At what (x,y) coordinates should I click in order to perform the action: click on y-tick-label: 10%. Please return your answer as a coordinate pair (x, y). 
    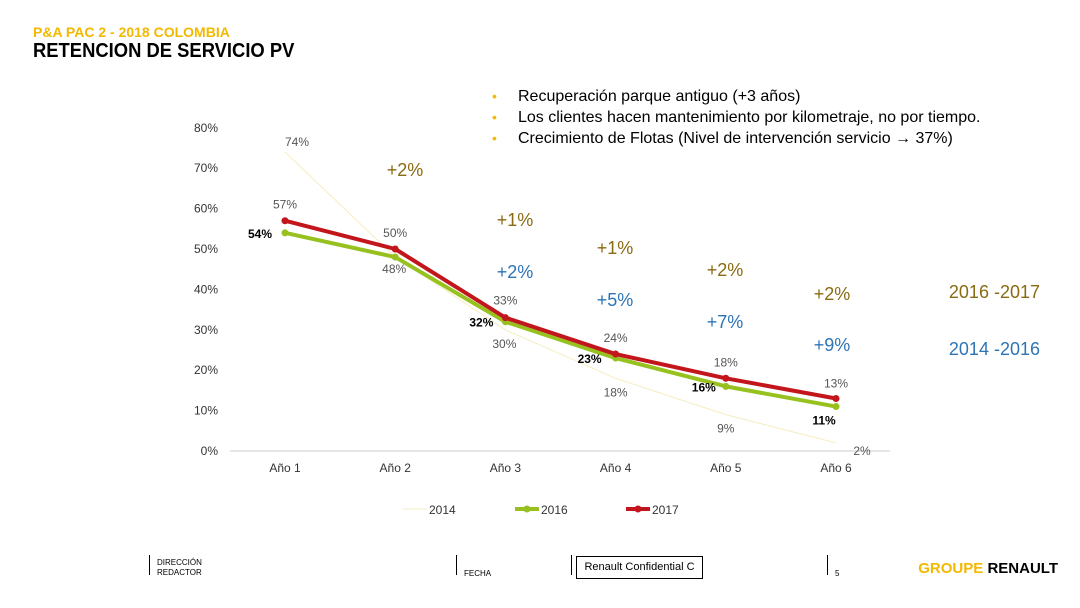
    Looking at the image, I should click on (206, 411).